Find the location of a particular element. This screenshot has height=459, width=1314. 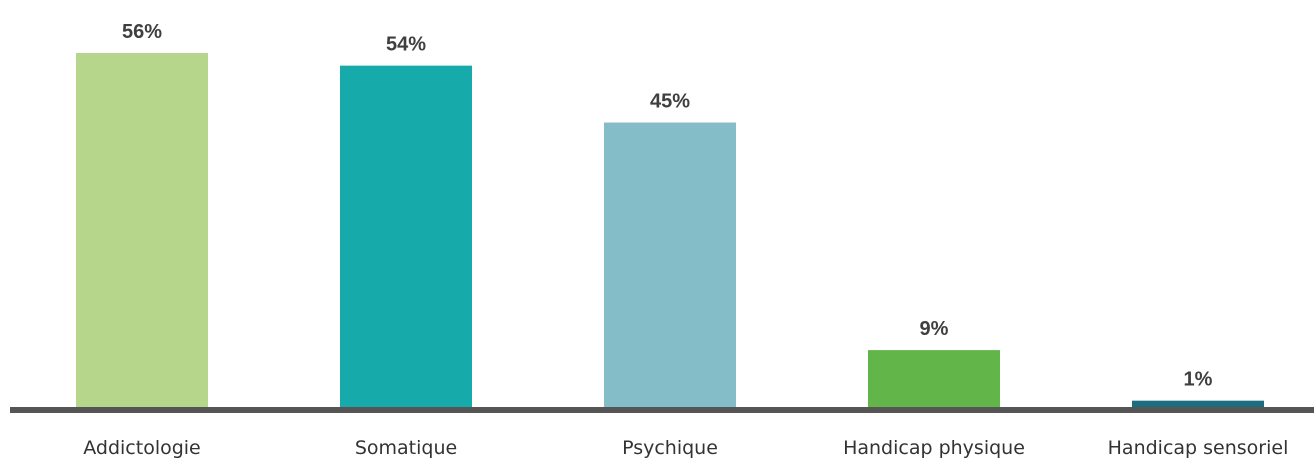

value-label: 56% is located at coordinates (142, 32).